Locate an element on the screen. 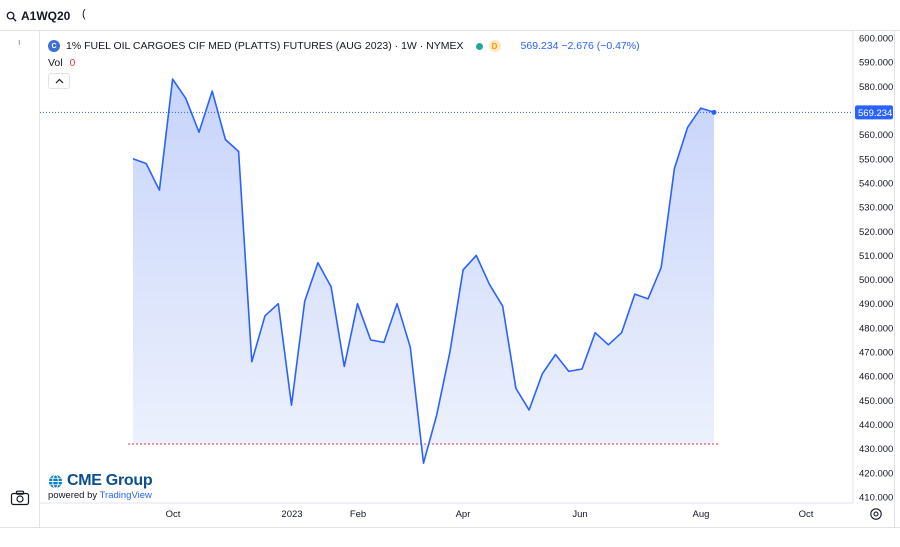  symbol-search: A1WQ20 is located at coordinates (42, 16).